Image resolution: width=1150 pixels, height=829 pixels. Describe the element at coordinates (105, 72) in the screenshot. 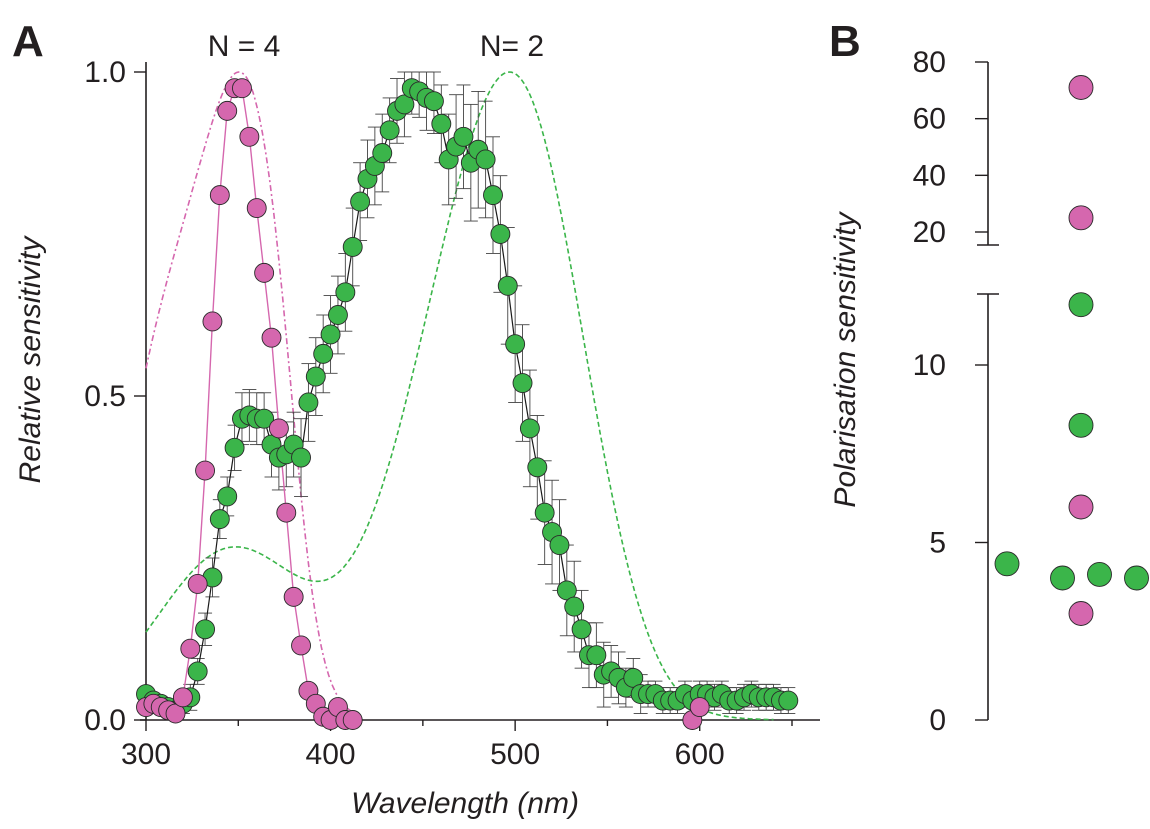

I see `y-tick-label: 1.0` at that location.